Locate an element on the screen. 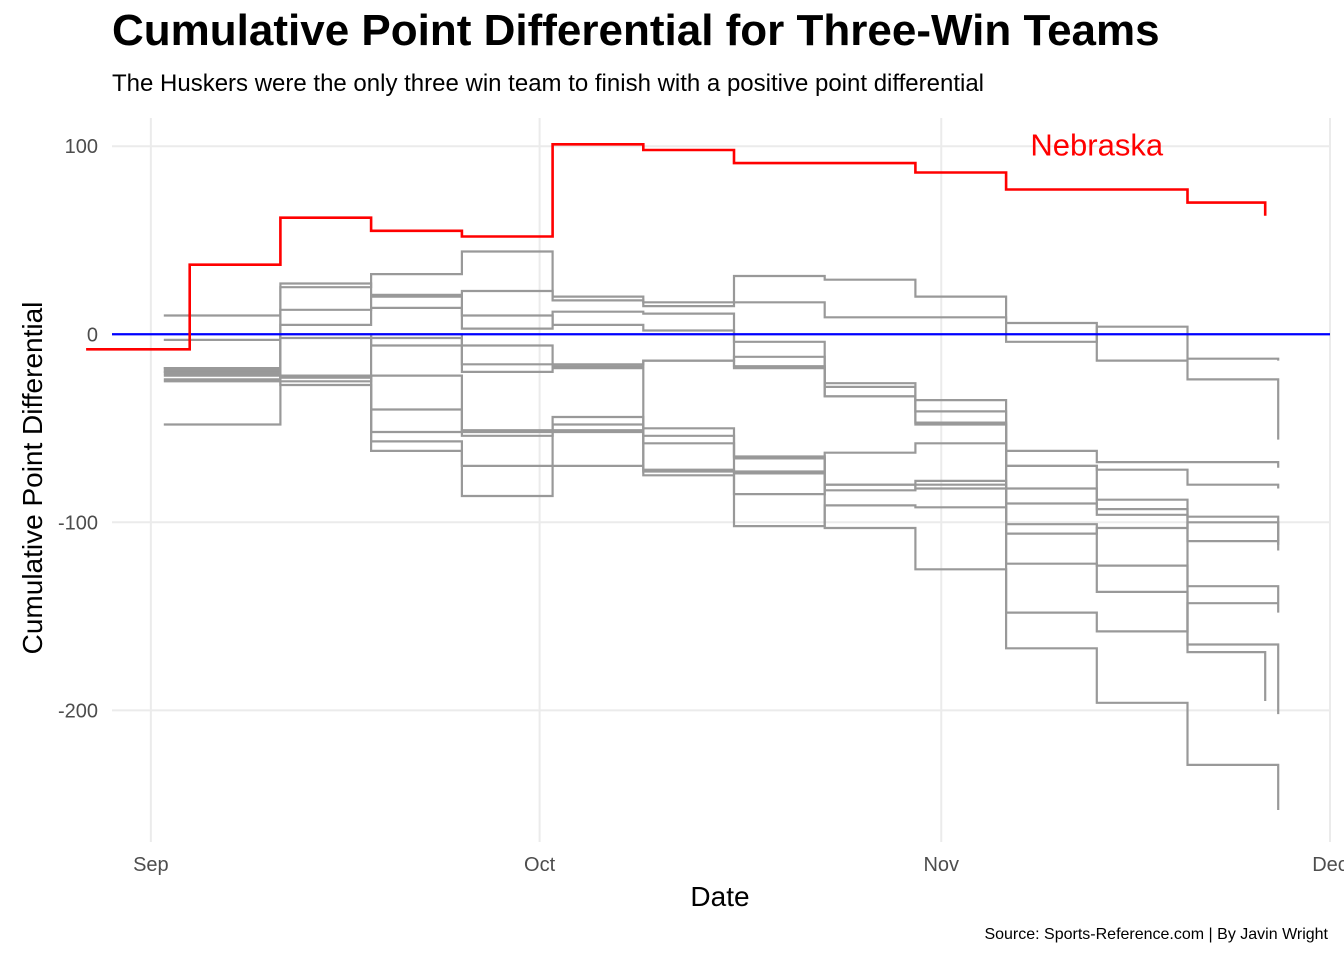 The width and height of the screenshot is (1344, 960). y-tick-label: -100 is located at coordinates (78, 523).